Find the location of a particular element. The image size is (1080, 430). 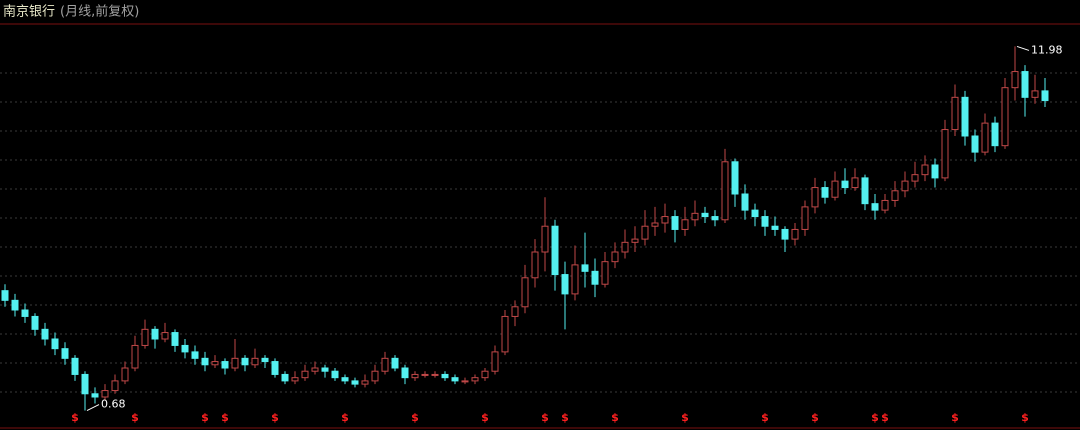

min-pointer is located at coordinates (93, 407).